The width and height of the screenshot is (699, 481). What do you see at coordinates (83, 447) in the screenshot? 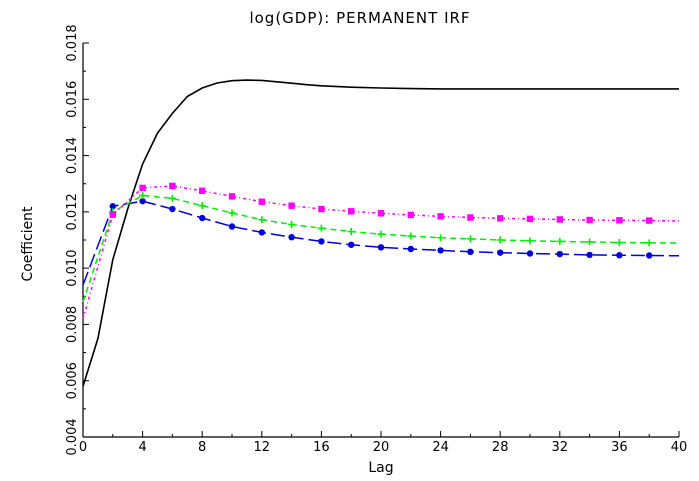
I see `x-tick-label: 0` at bounding box center [83, 447].